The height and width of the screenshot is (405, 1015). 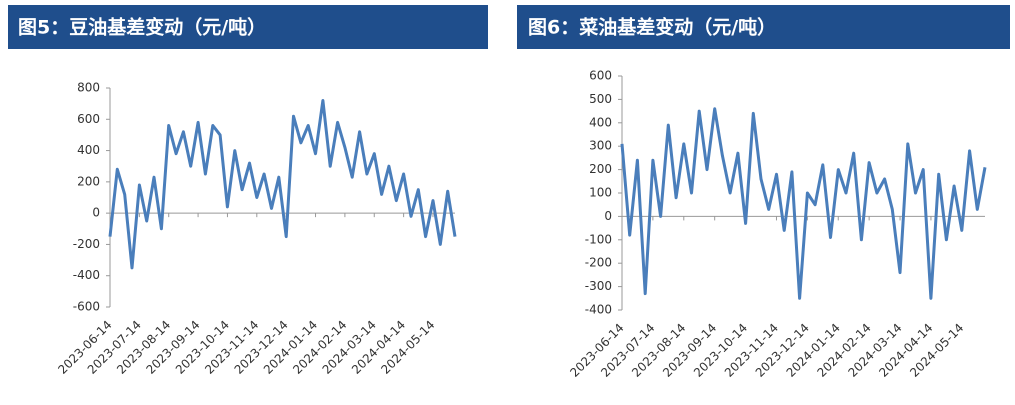 What do you see at coordinates (88, 88) in the screenshot?
I see `y-tick-label: 800` at bounding box center [88, 88].